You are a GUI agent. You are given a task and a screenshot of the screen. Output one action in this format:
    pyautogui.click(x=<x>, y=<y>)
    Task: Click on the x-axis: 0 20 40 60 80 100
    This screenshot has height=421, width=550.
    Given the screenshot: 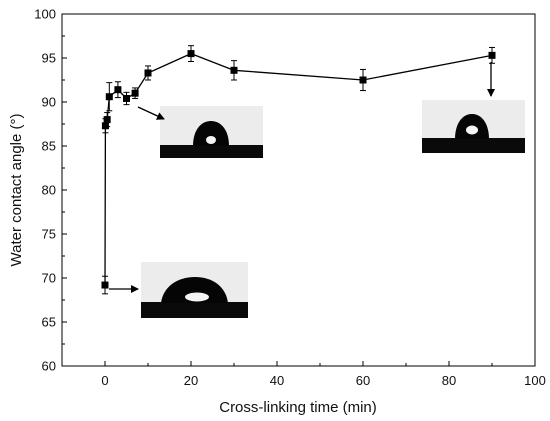 What is the action you would take?
    pyautogui.click(x=303, y=374)
    